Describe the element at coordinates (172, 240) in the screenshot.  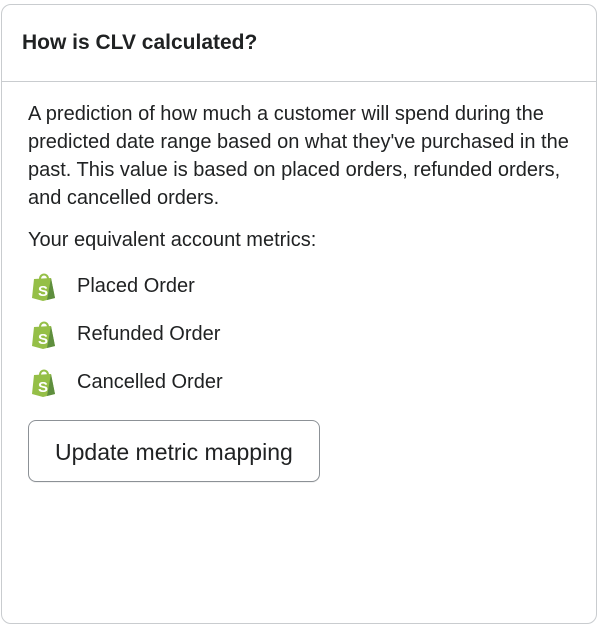
I see `metrics-label: Your equivalent account metrics:` at that location.